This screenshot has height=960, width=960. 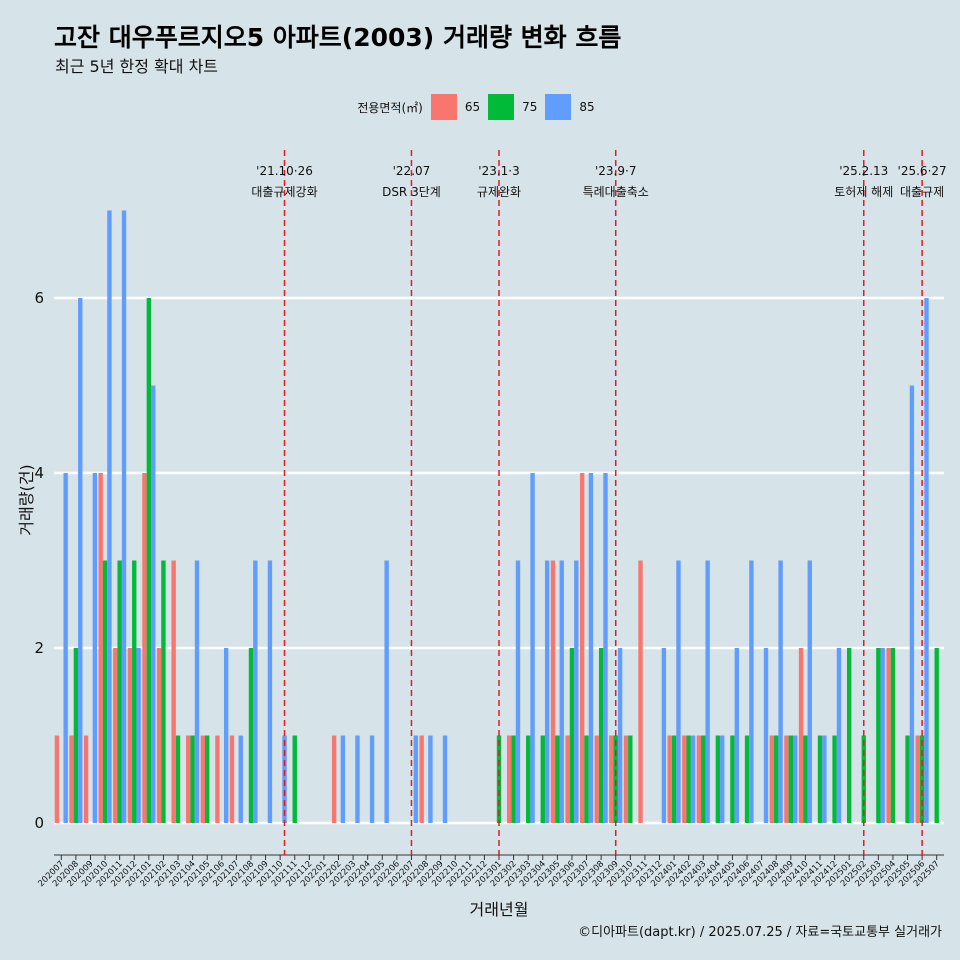 What do you see at coordinates (922, 192) in the screenshot?
I see `event-label-5: 대출규제` at bounding box center [922, 192].